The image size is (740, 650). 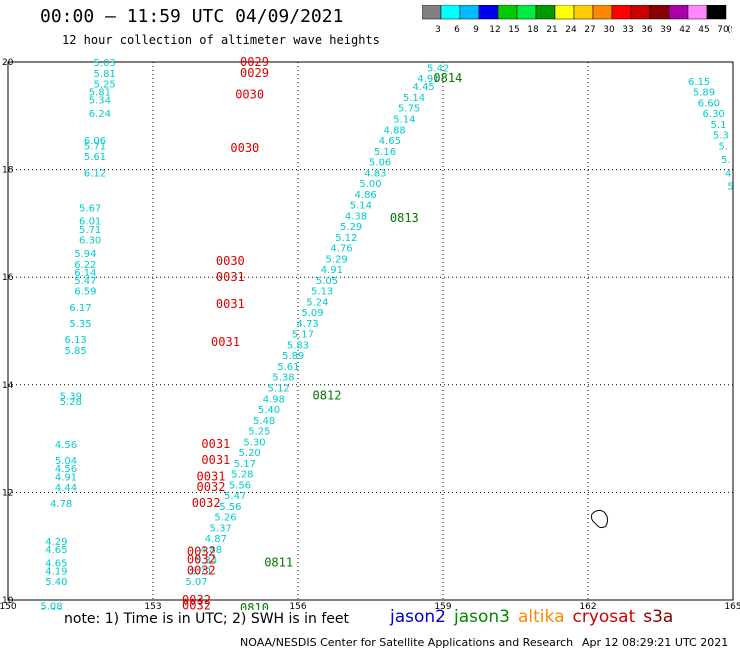 What do you see at coordinates (327, 396) in the screenshot?
I see `time-label: 0812` at bounding box center [327, 396].